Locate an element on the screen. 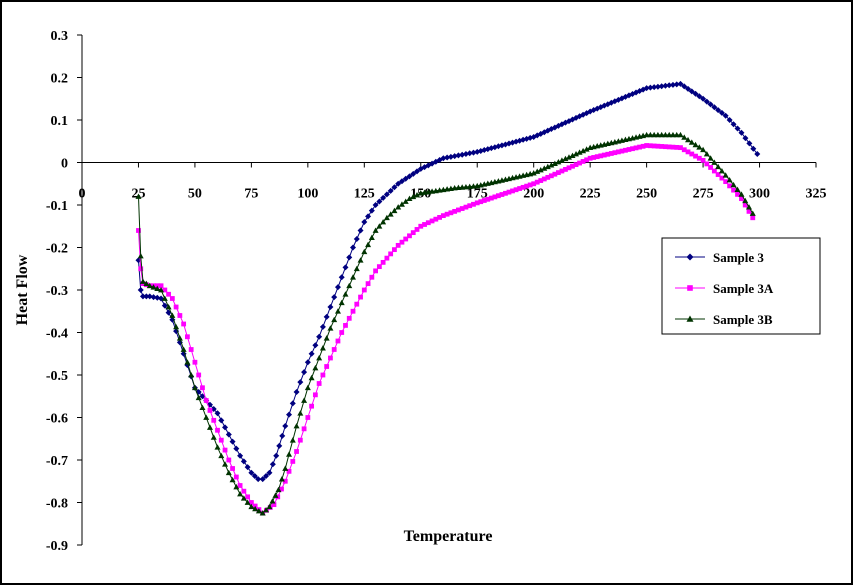  x-tick-label: 50 is located at coordinates (195, 194).